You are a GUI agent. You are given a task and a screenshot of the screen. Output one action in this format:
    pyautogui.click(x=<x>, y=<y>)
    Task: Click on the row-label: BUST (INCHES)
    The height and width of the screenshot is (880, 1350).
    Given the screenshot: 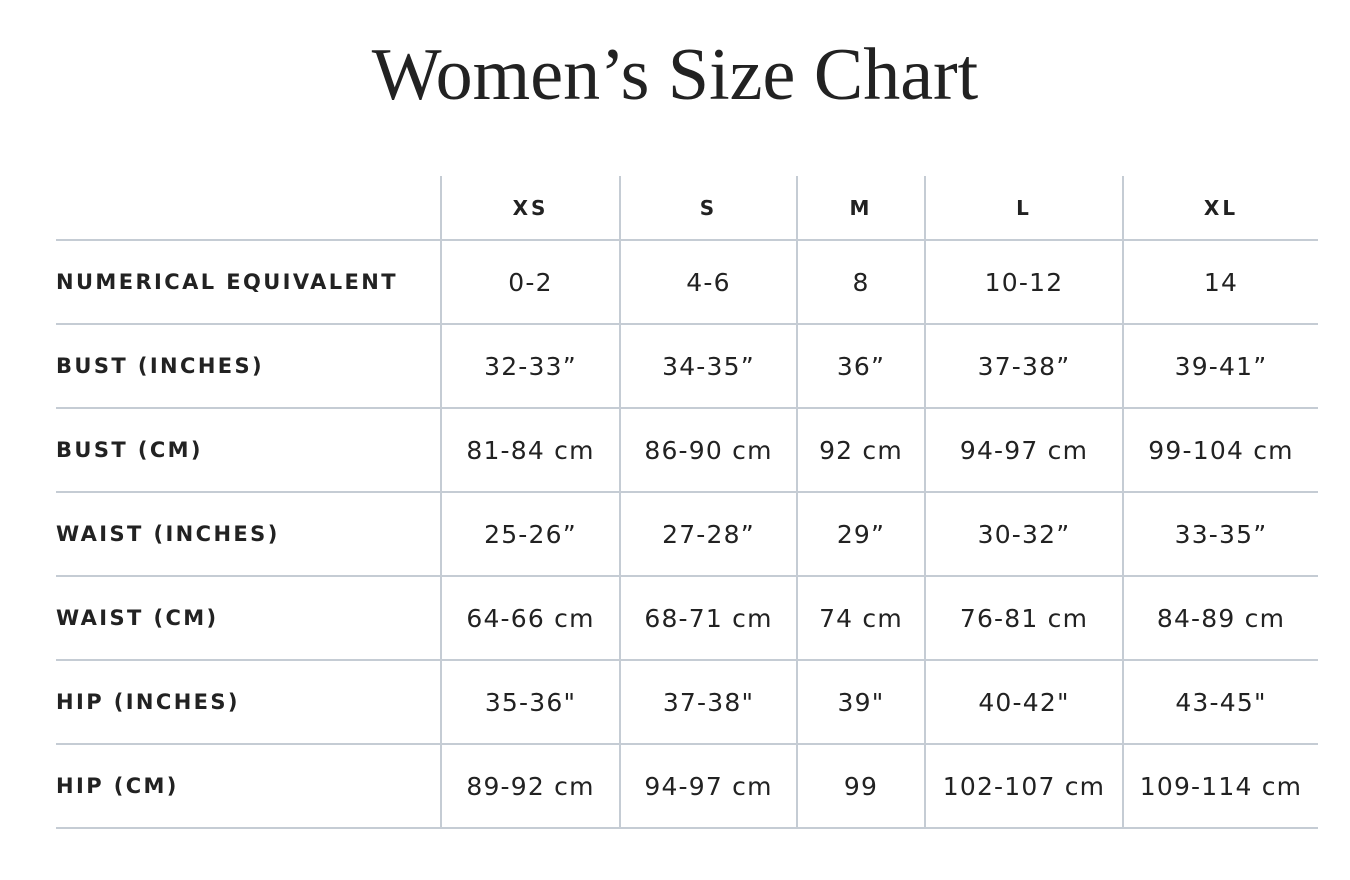 What is the action you would take?
    pyautogui.click(x=248, y=367)
    